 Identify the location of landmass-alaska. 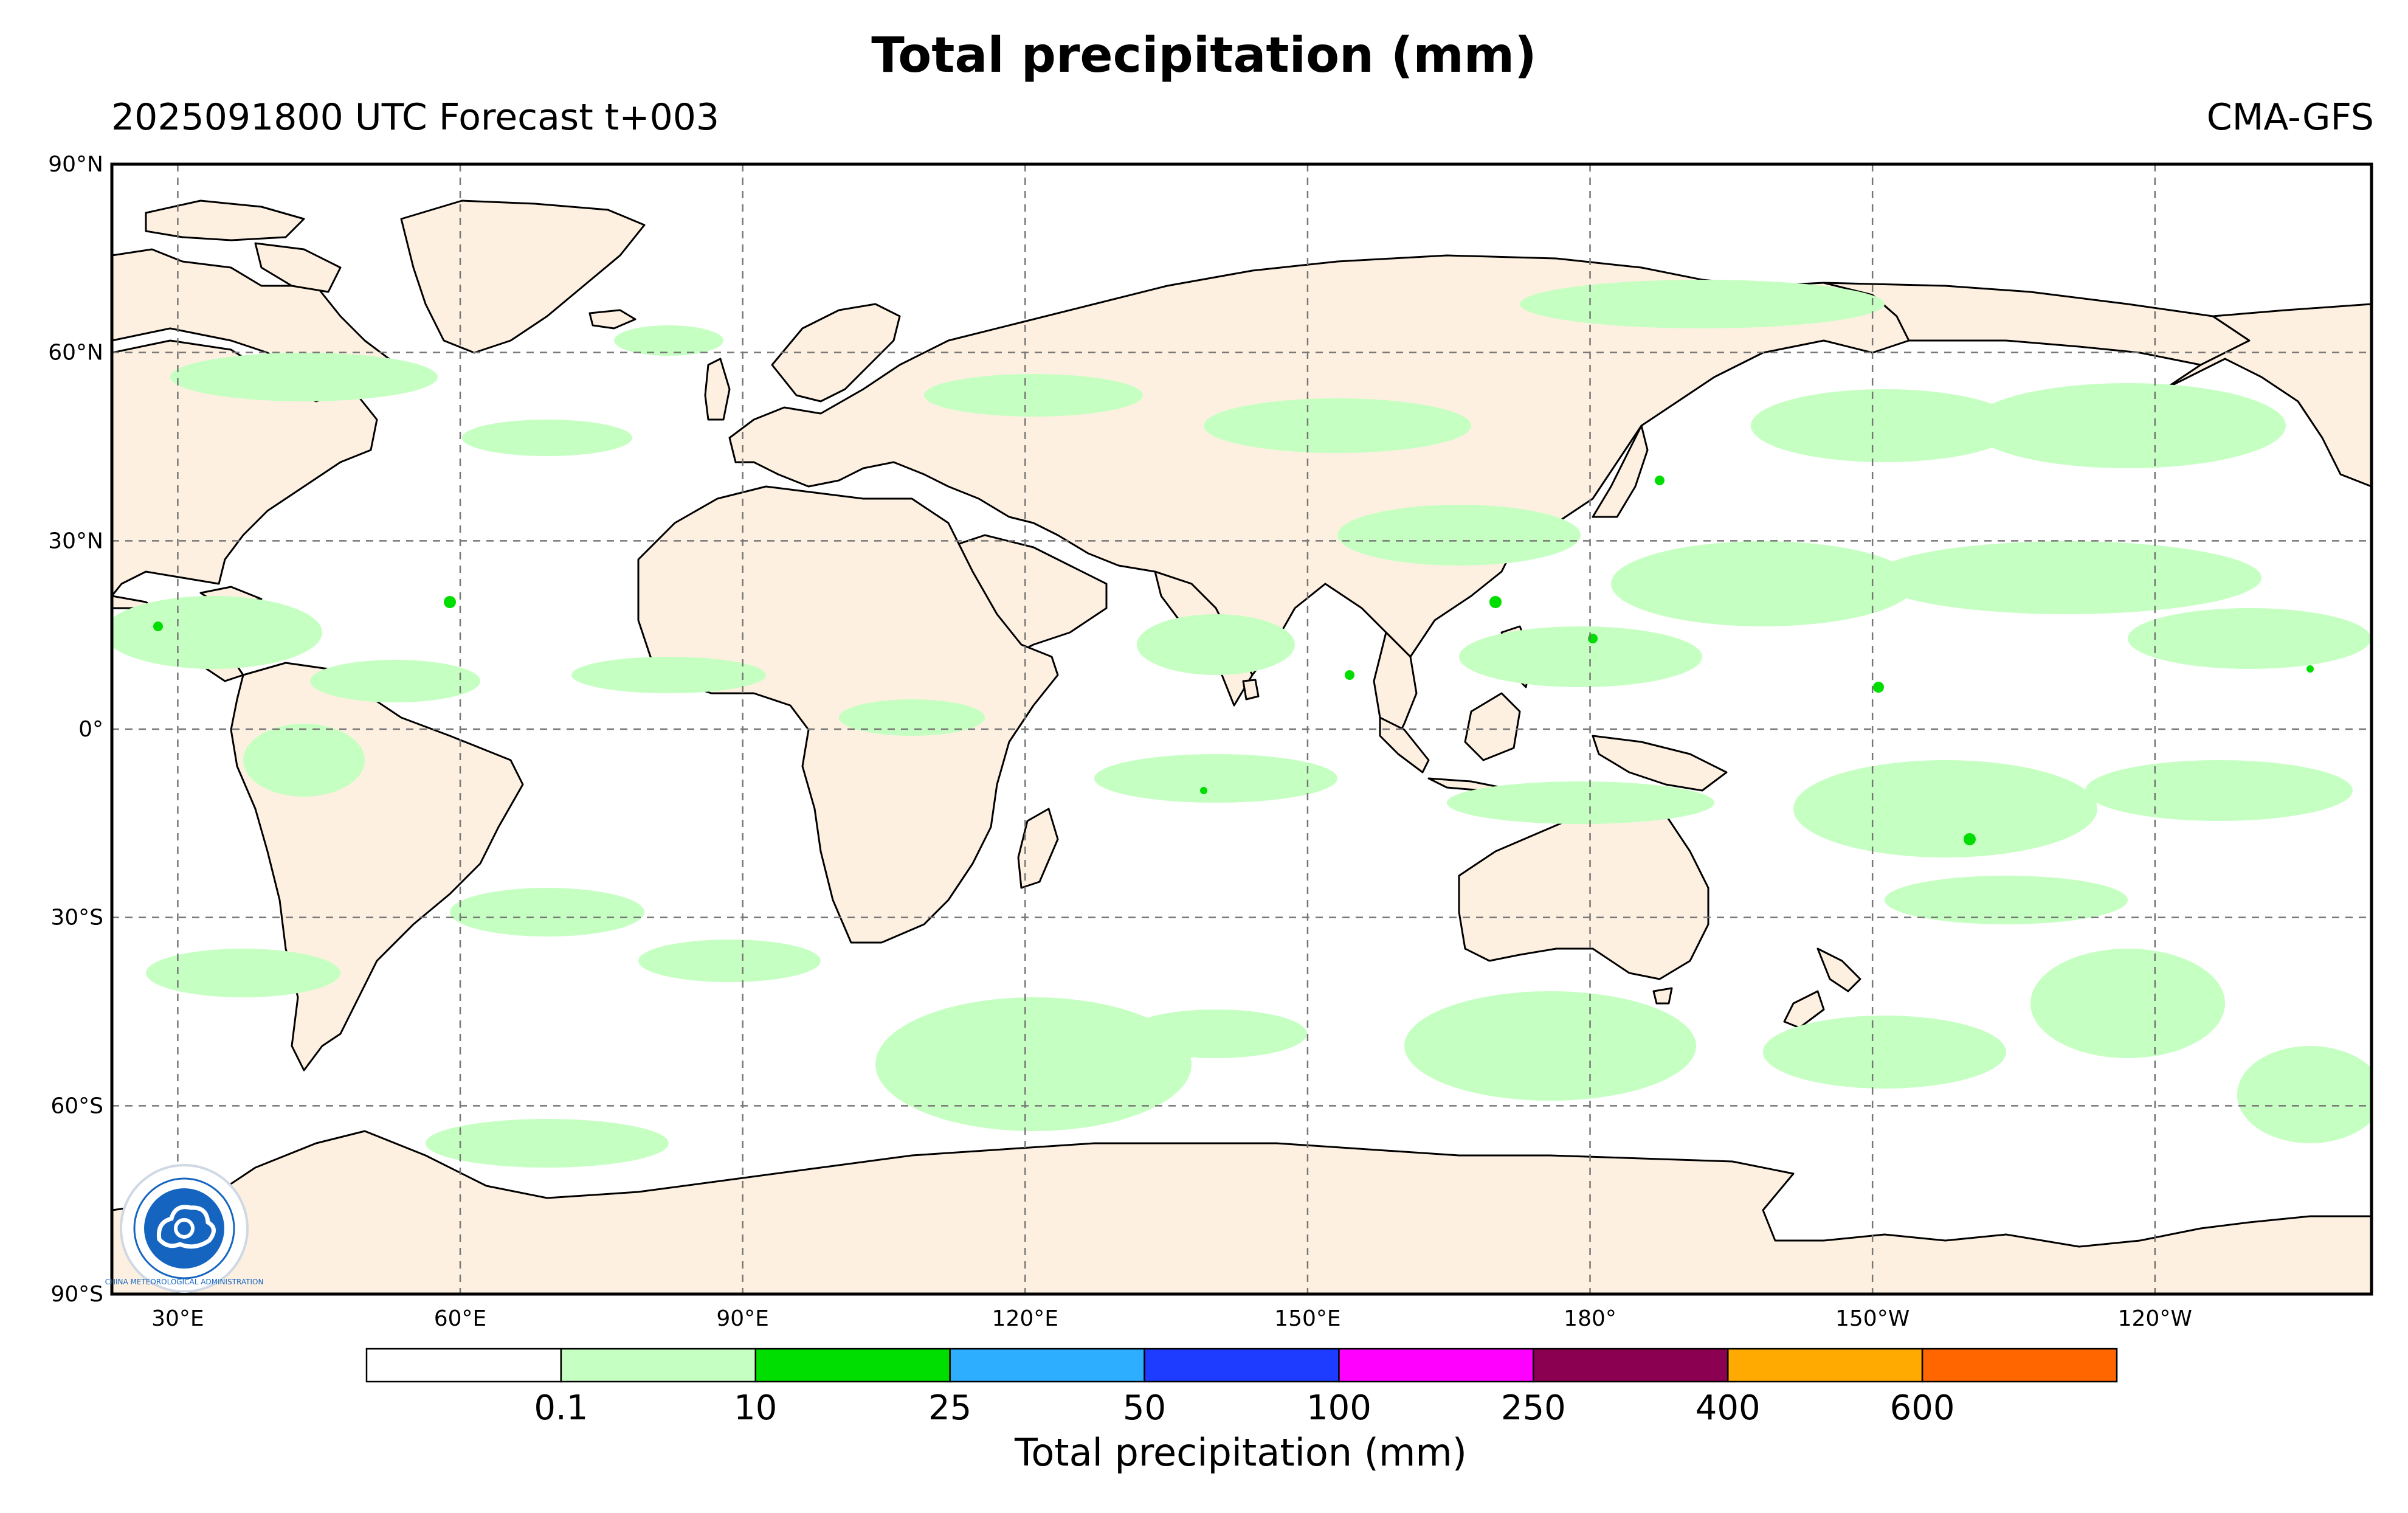
(2267, 396).